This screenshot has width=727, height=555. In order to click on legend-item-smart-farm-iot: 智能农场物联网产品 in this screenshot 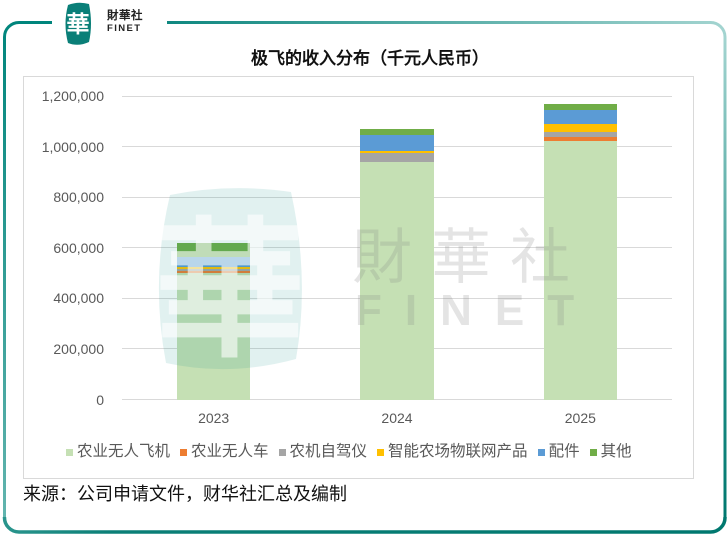, I will do `click(452, 452)`.